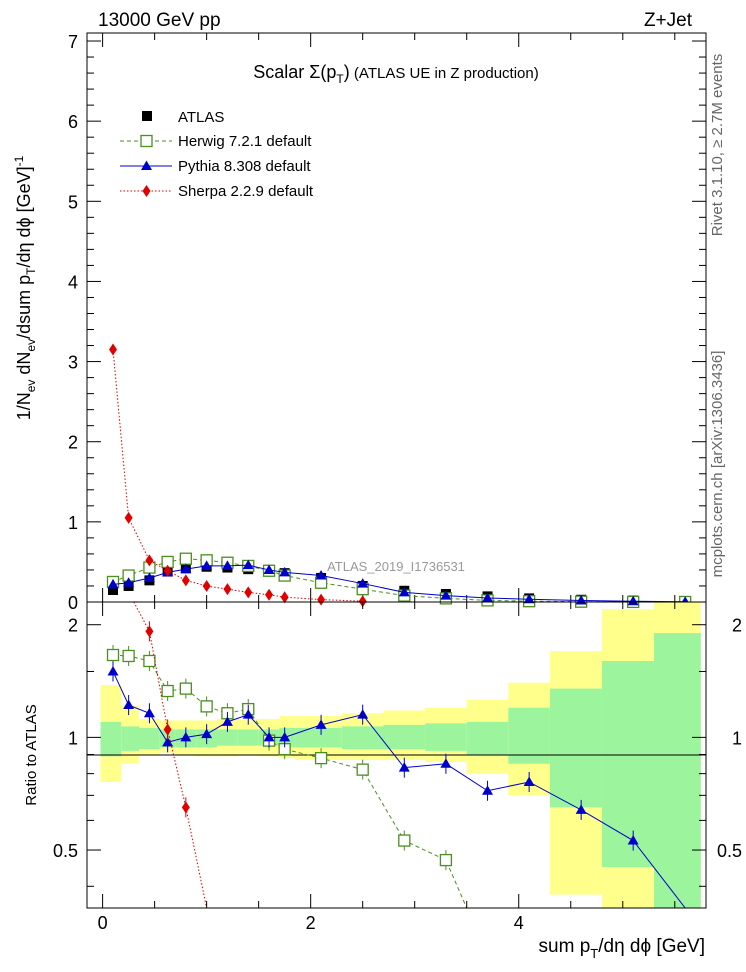 This screenshot has height=972, width=746. I want to click on main-y-axis-label: 1/Nev dNev/dsum pT/dη dϕ [GeV]-1, so click(25, 287).